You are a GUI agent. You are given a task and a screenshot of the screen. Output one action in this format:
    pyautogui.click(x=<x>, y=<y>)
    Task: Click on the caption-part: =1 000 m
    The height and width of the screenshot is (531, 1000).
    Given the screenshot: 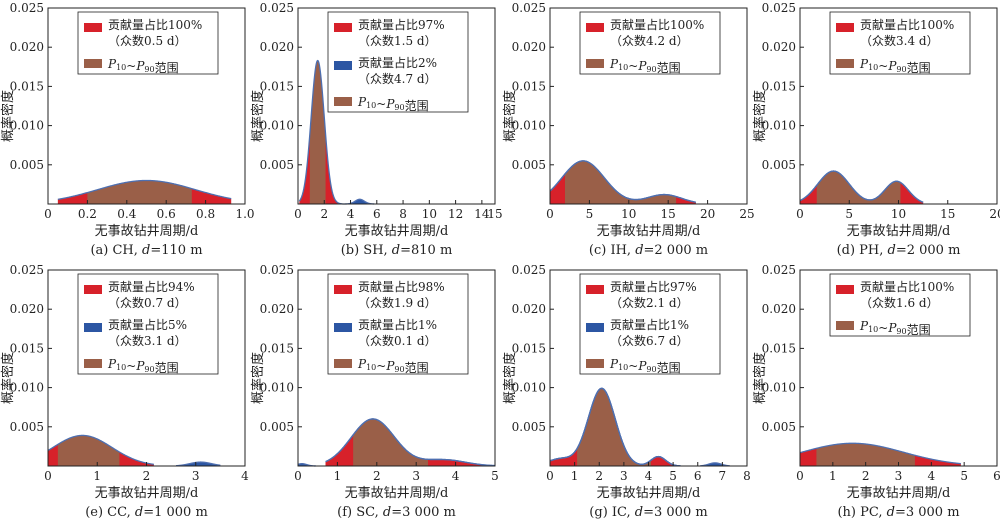 What is the action you would take?
    pyautogui.click(x=175, y=512)
    